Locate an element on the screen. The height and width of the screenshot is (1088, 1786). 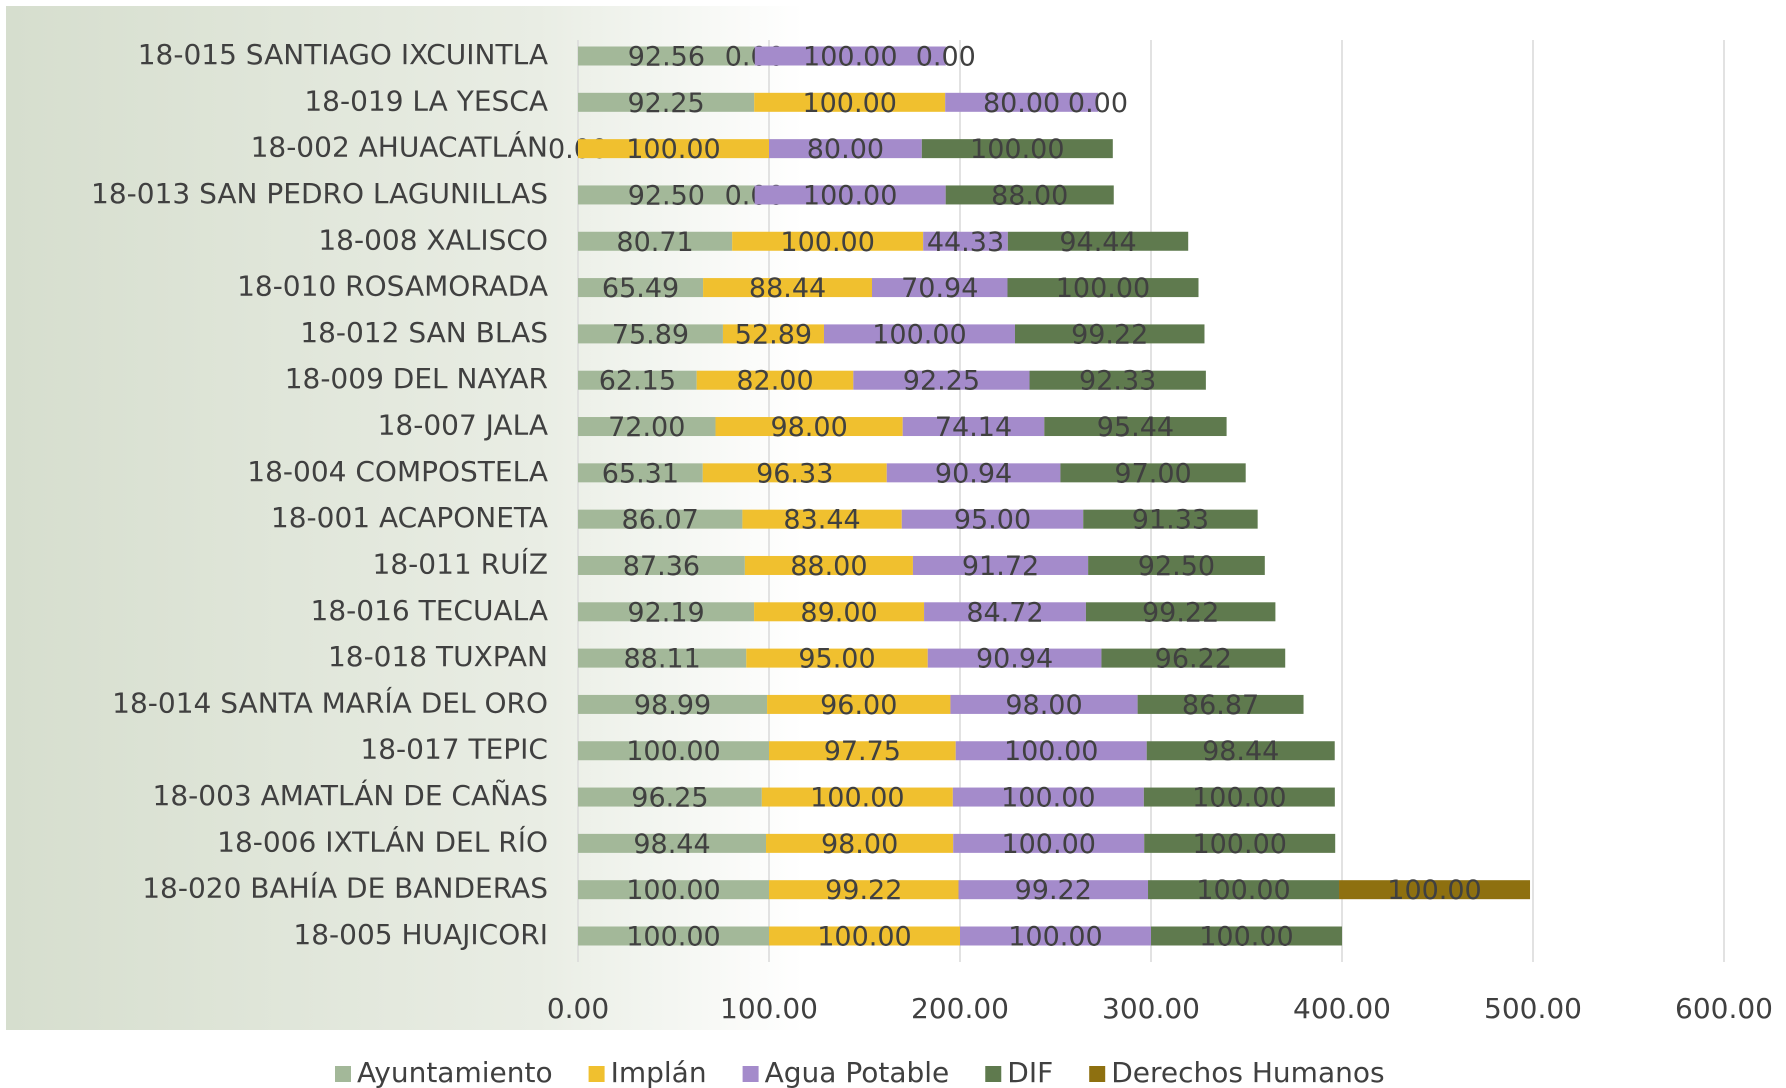
legend-label: Implán is located at coordinates (659, 1072).